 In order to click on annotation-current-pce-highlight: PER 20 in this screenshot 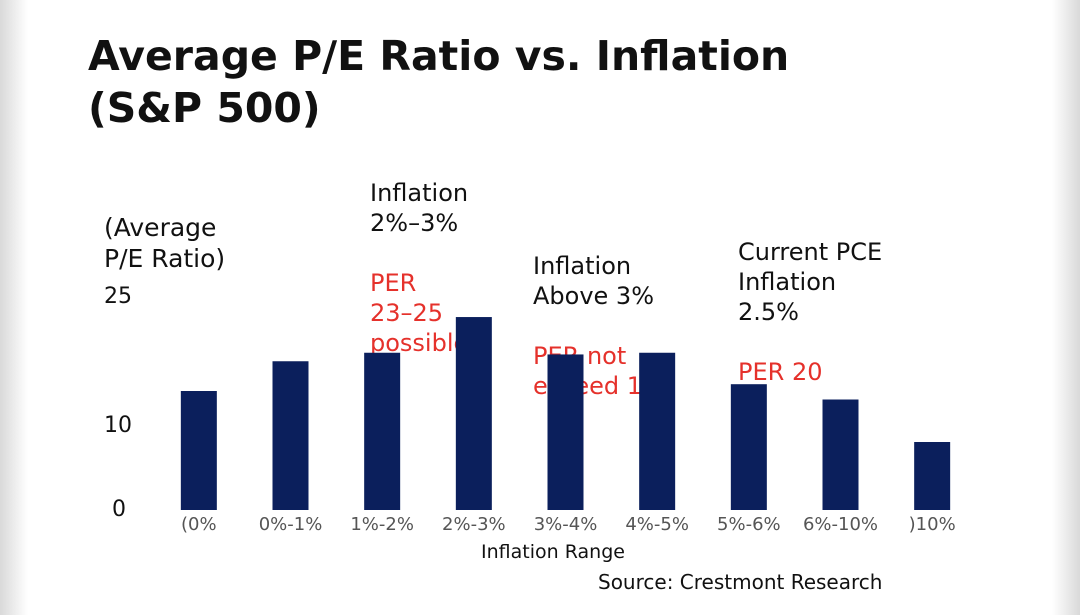, I will do `click(780, 372)`.